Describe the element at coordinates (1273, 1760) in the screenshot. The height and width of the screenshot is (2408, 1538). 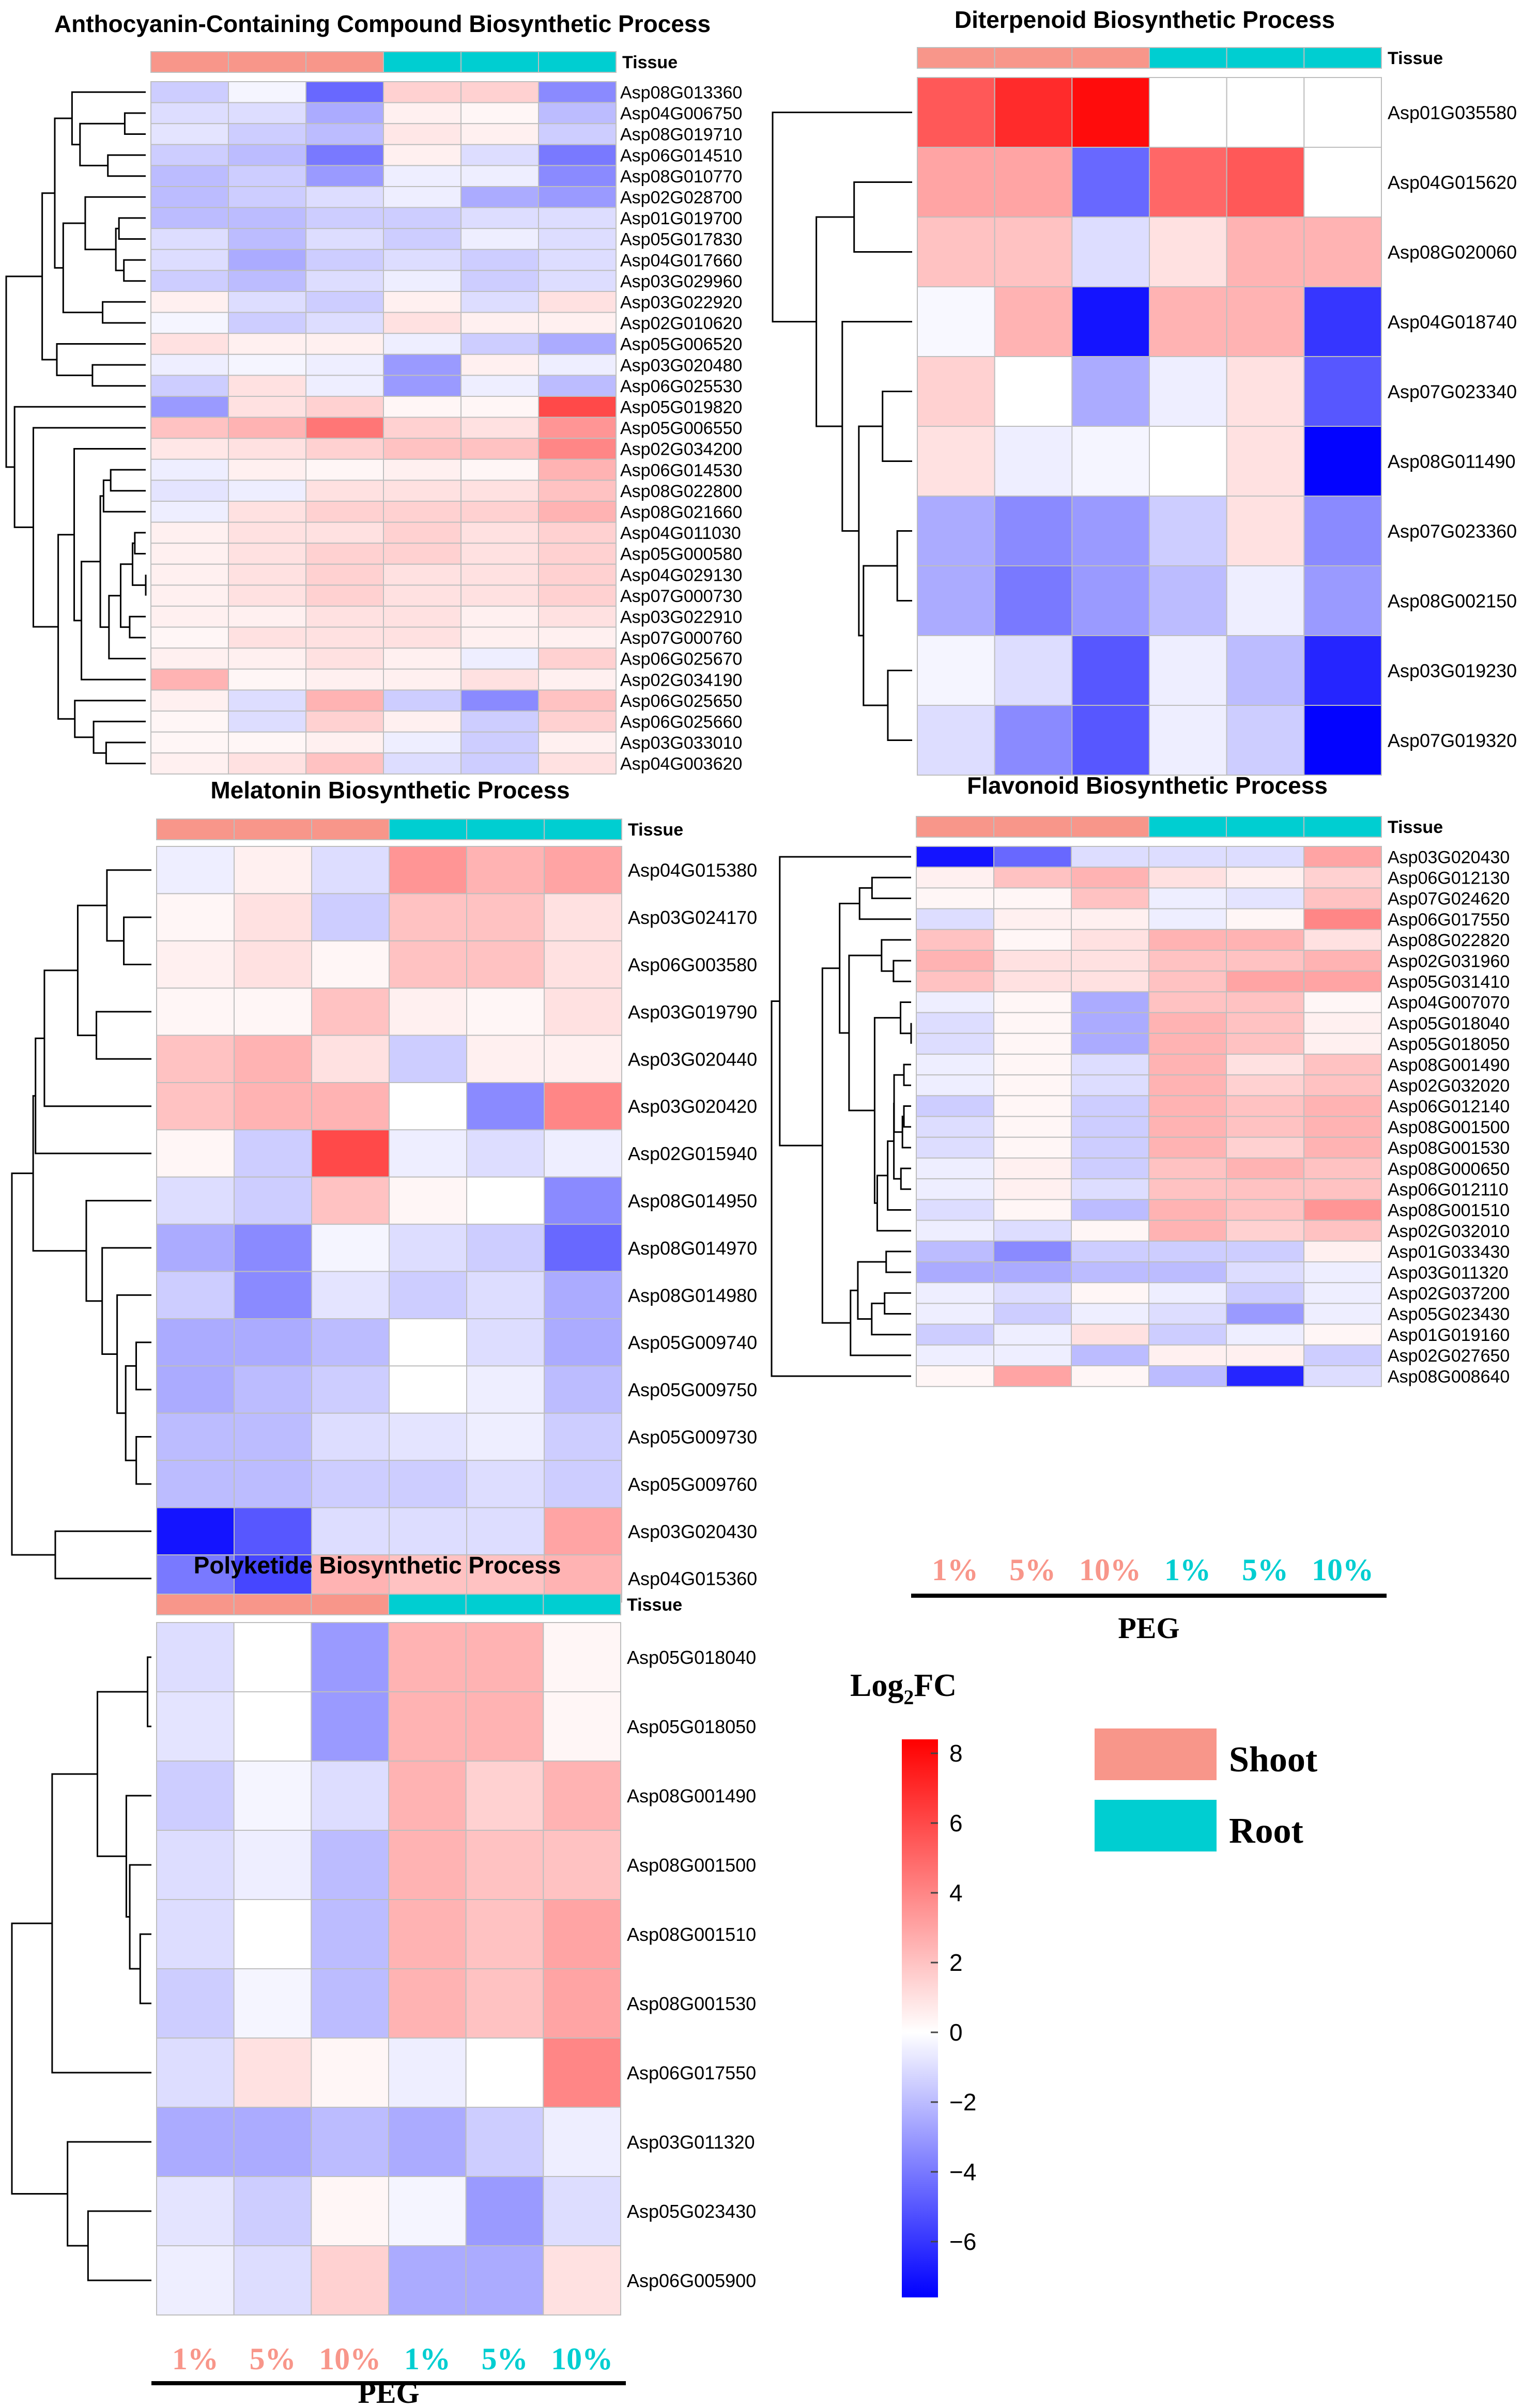
I see `shoot-legend-label: Shoot` at that location.